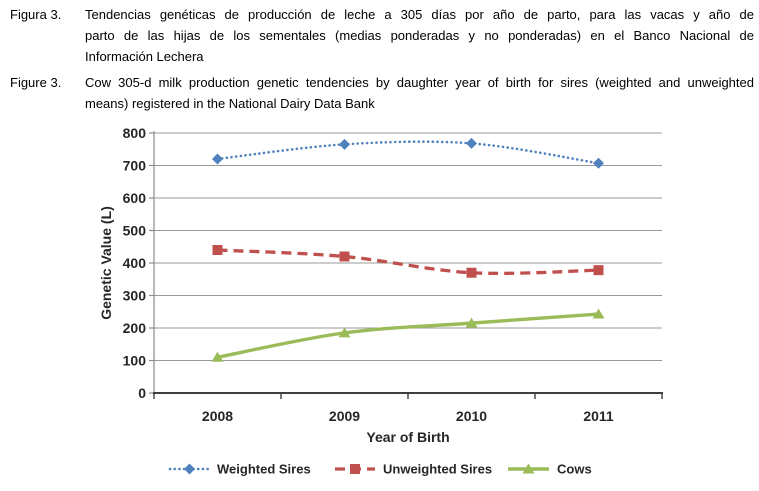 The image size is (759, 491). Describe the element at coordinates (355, 469) in the screenshot. I see `legend-marker-square` at that location.